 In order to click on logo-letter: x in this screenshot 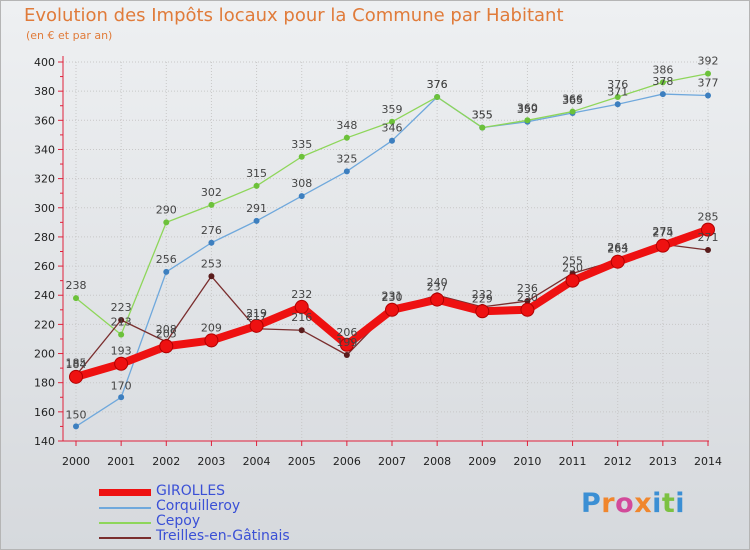, I will do `click(643, 503)`.